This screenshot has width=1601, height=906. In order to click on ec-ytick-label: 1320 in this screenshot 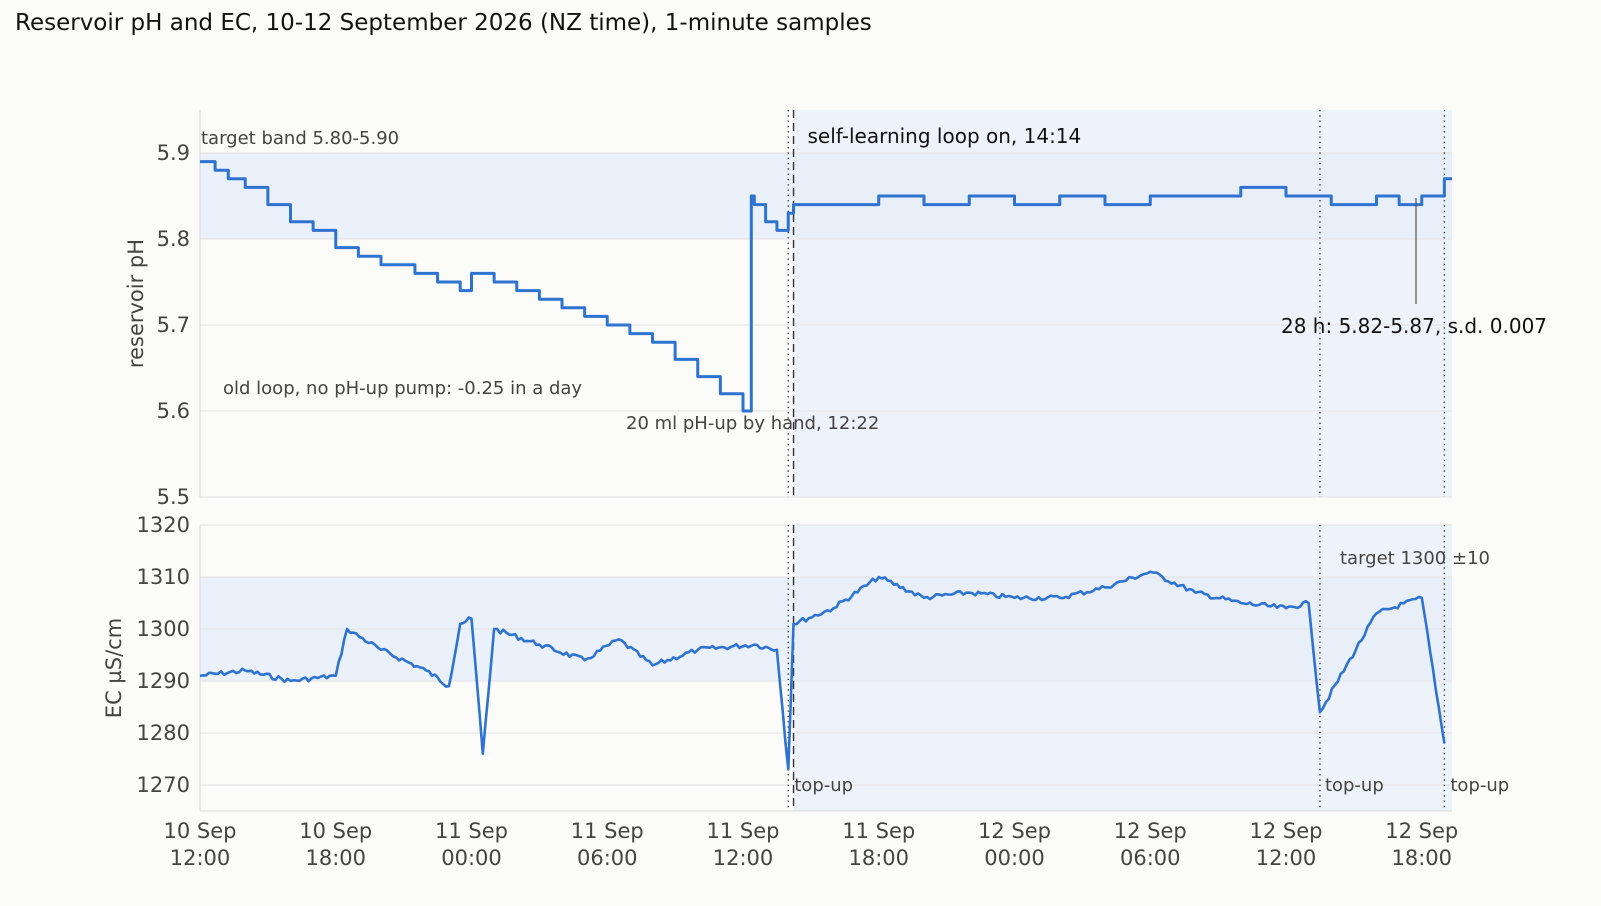, I will do `click(163, 525)`.